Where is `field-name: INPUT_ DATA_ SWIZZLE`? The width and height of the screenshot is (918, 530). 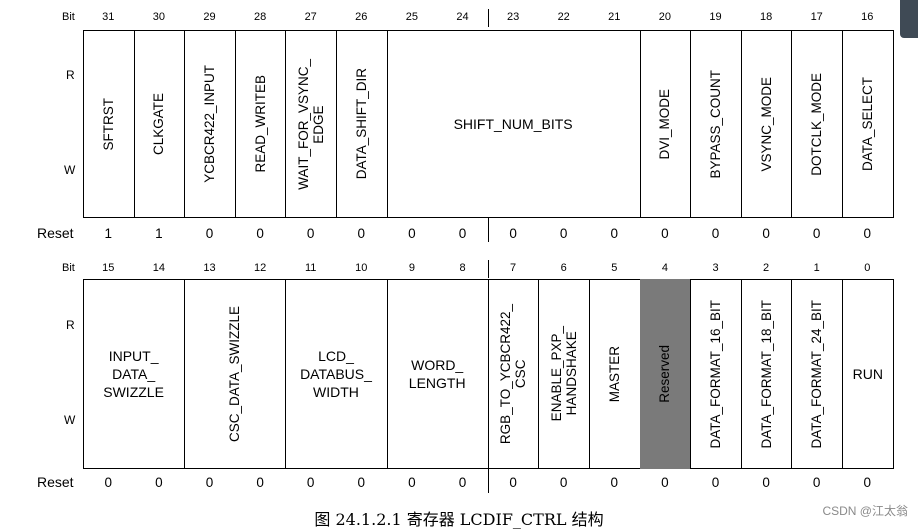
field-name: INPUT_ DATA_ SWIZZLE is located at coordinates (133, 374).